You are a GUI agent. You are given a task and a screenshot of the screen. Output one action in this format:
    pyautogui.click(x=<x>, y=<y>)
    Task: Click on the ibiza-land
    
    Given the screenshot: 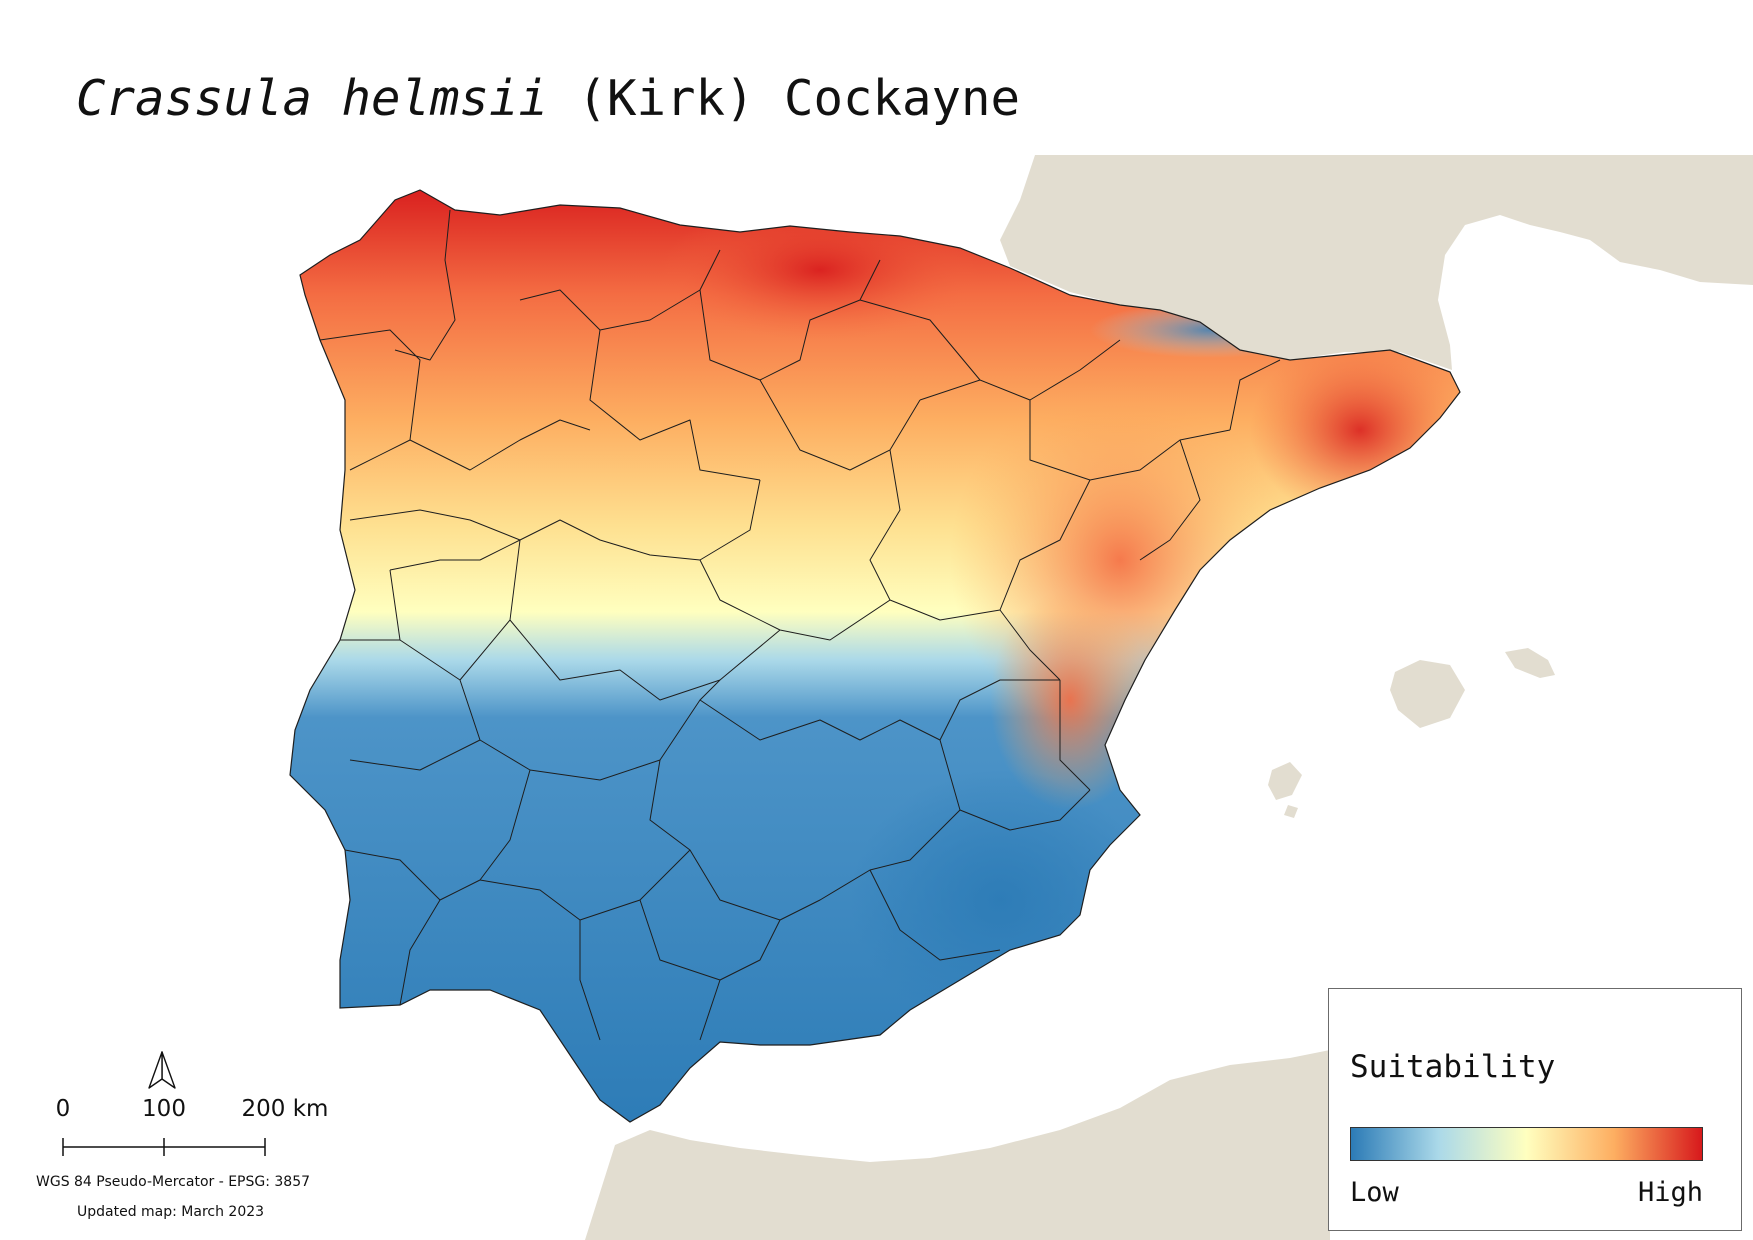 What is the action you would take?
    pyautogui.click(x=1285, y=781)
    